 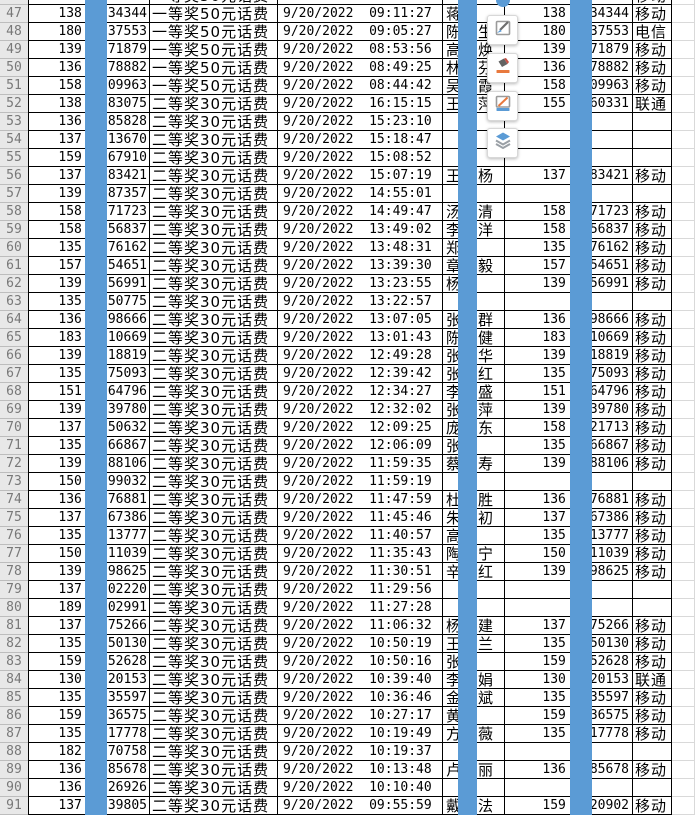 I want to click on phone-right-cell: 135 76162, so click(x=569, y=248).